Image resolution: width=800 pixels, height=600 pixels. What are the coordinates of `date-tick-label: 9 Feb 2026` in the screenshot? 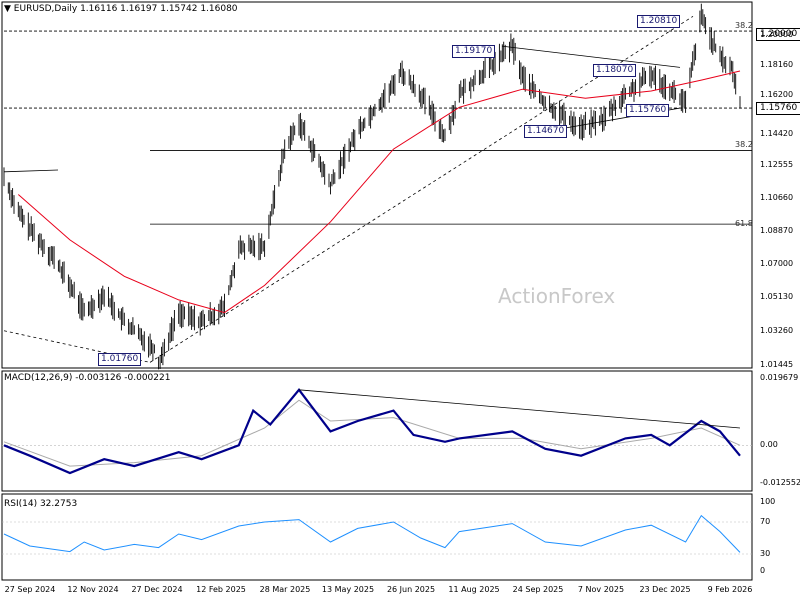 It's located at (730, 589).